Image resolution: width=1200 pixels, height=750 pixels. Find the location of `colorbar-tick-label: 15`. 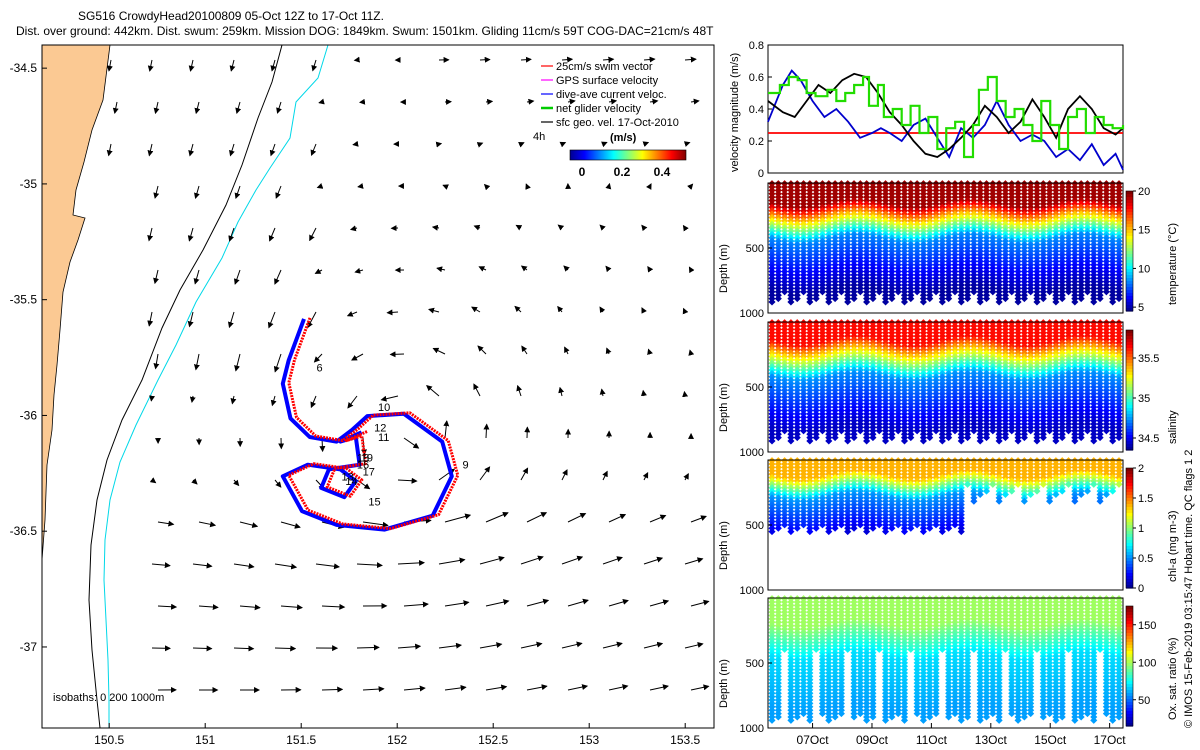

colorbar-tick-label: 15 is located at coordinates (1144, 231).